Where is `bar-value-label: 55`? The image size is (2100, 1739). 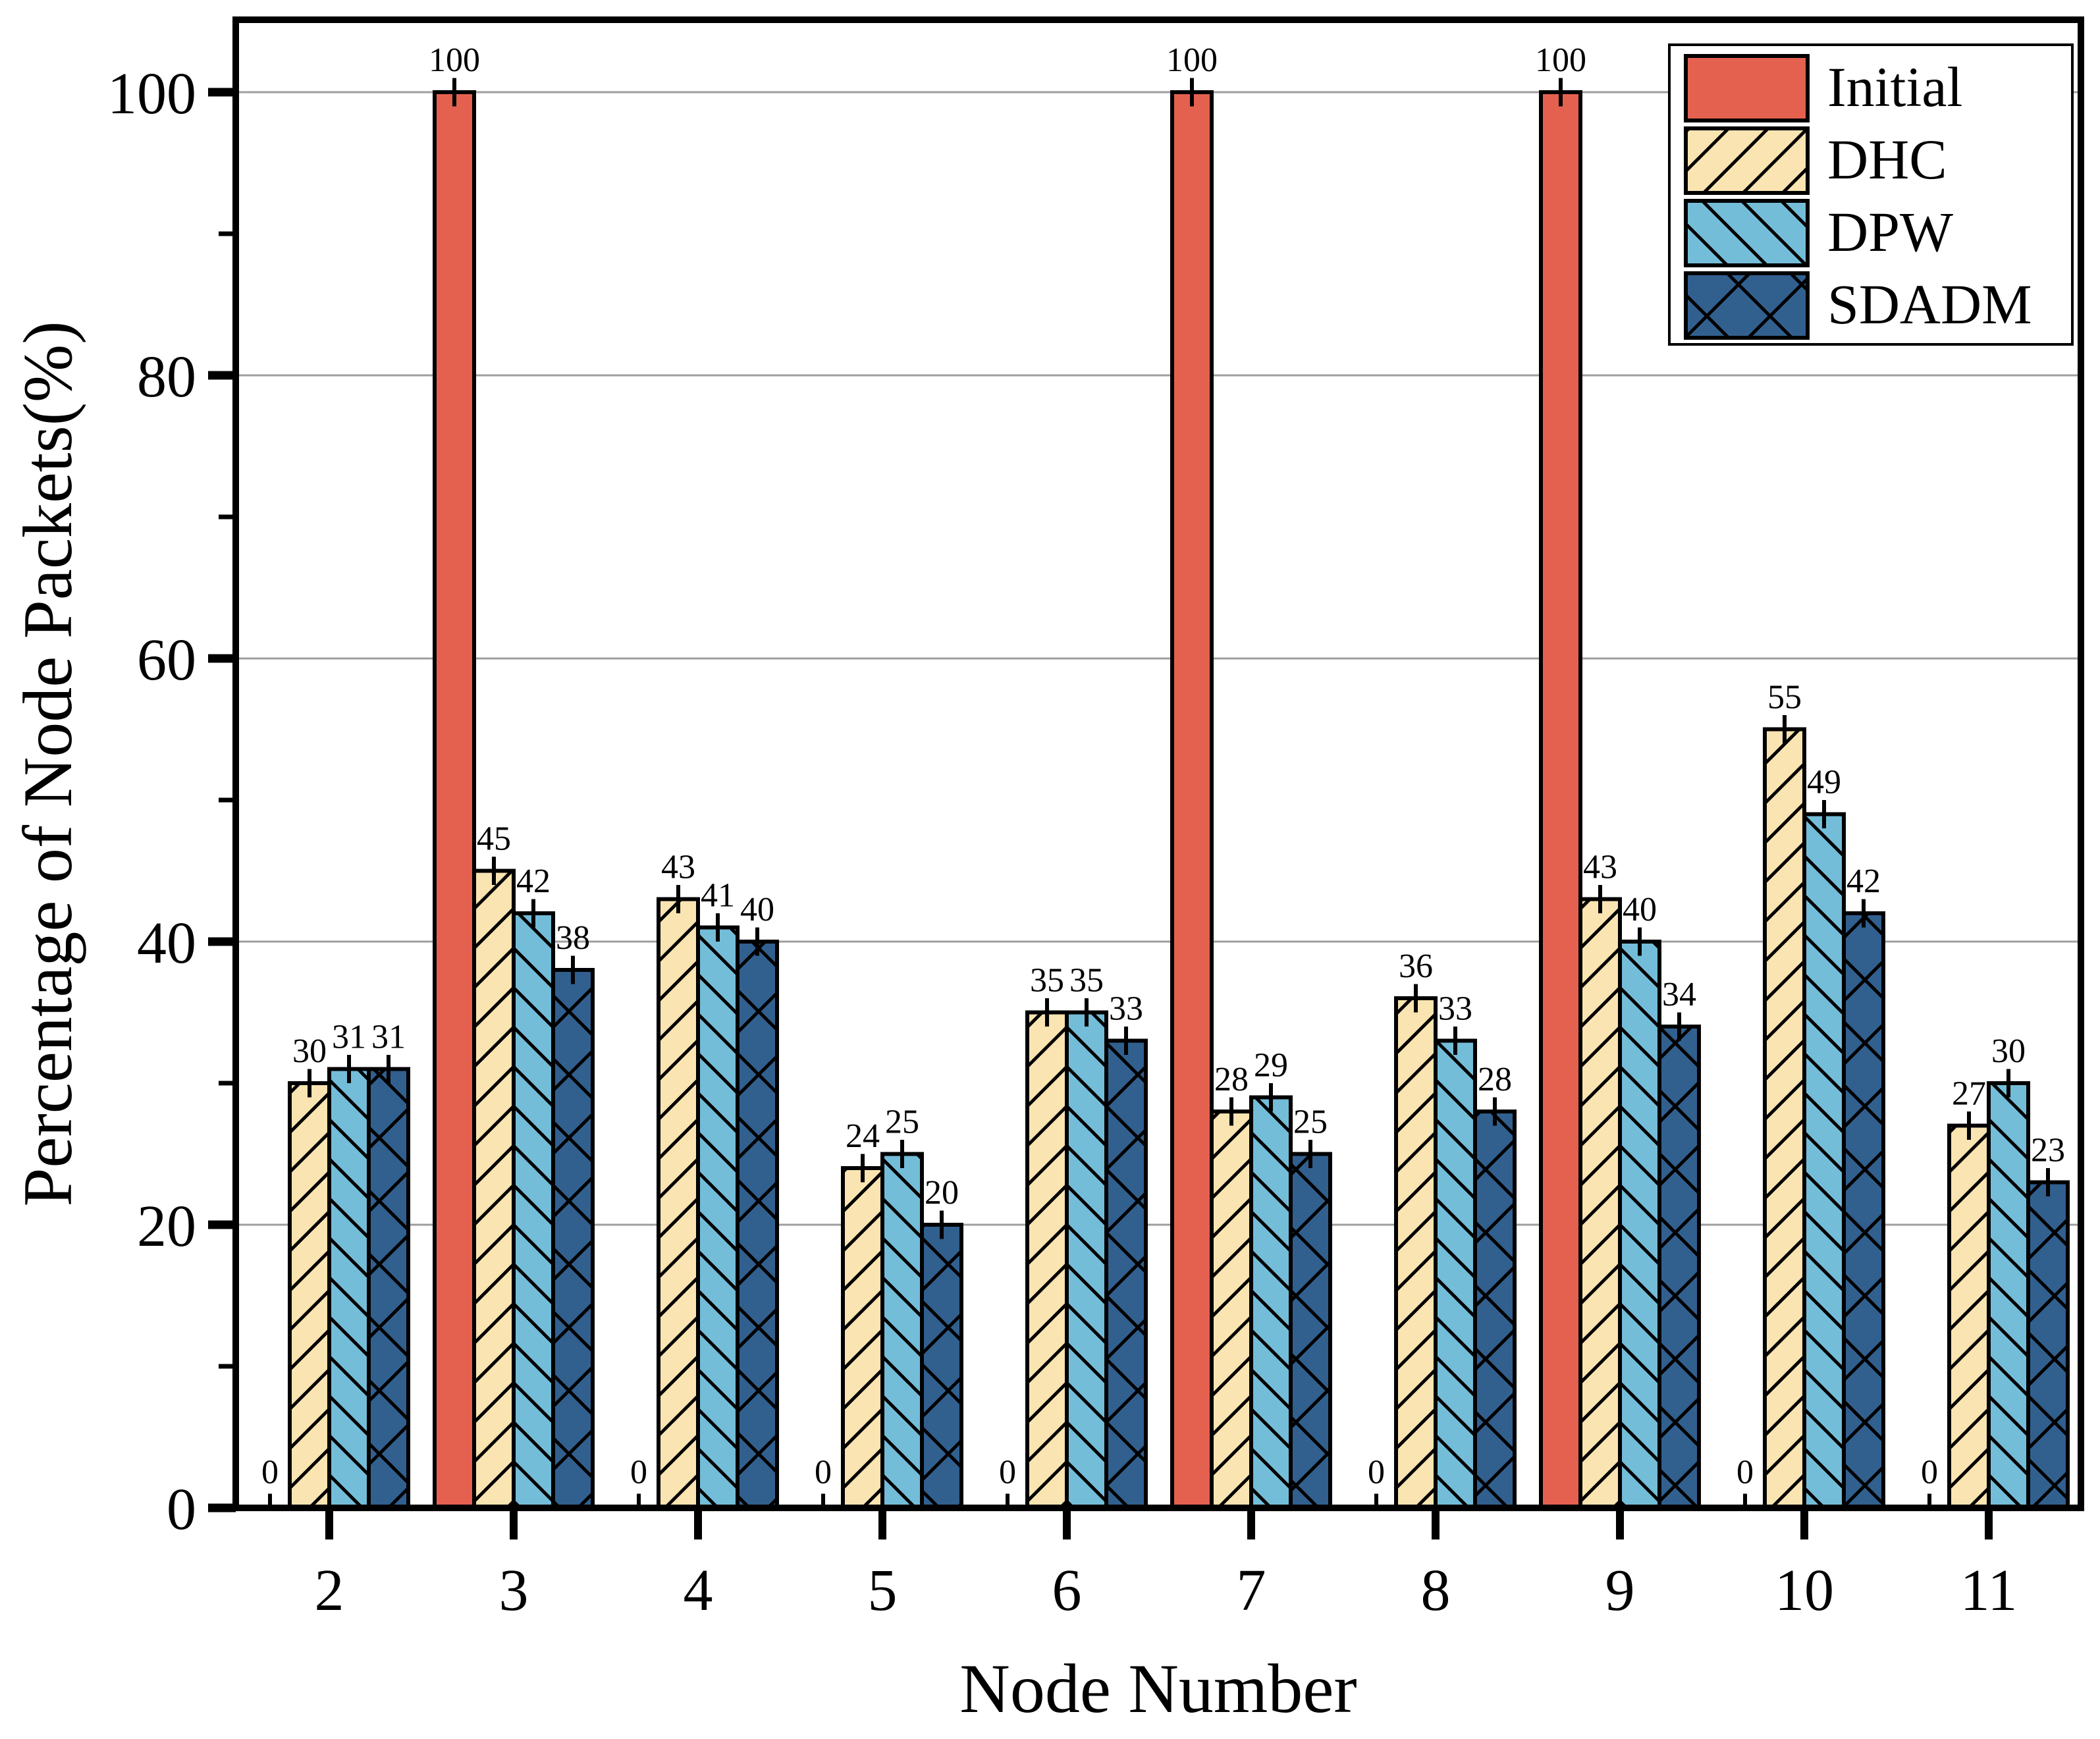
bar-value-label: 55 is located at coordinates (1784, 698).